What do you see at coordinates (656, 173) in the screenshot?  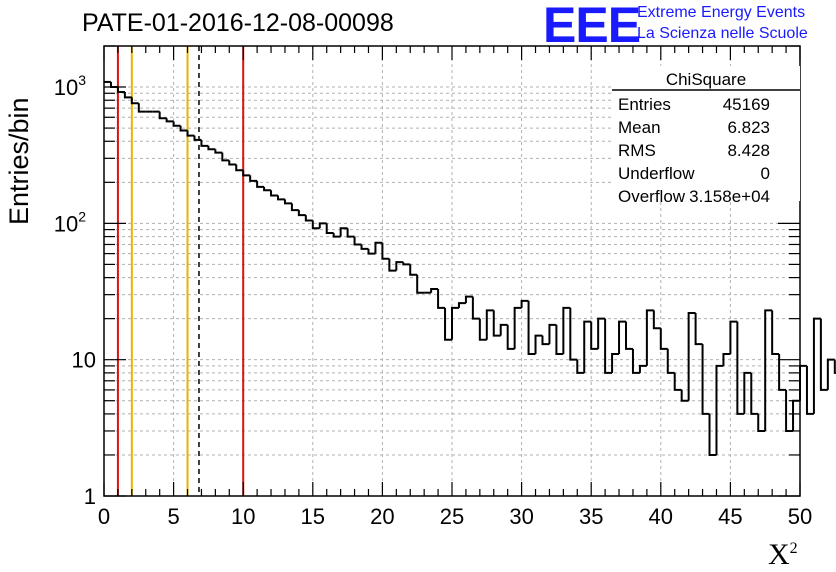 I see `stats-label: Underflow` at bounding box center [656, 173].